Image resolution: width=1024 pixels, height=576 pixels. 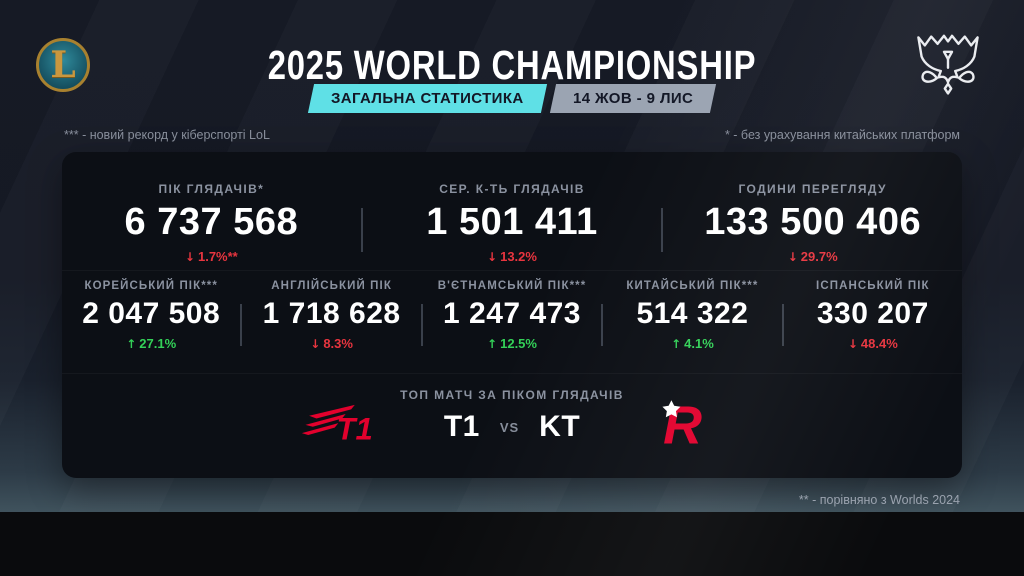 I want to click on date-range-badge: 14 ЖОВ - 9 ЛИС, so click(x=633, y=98).